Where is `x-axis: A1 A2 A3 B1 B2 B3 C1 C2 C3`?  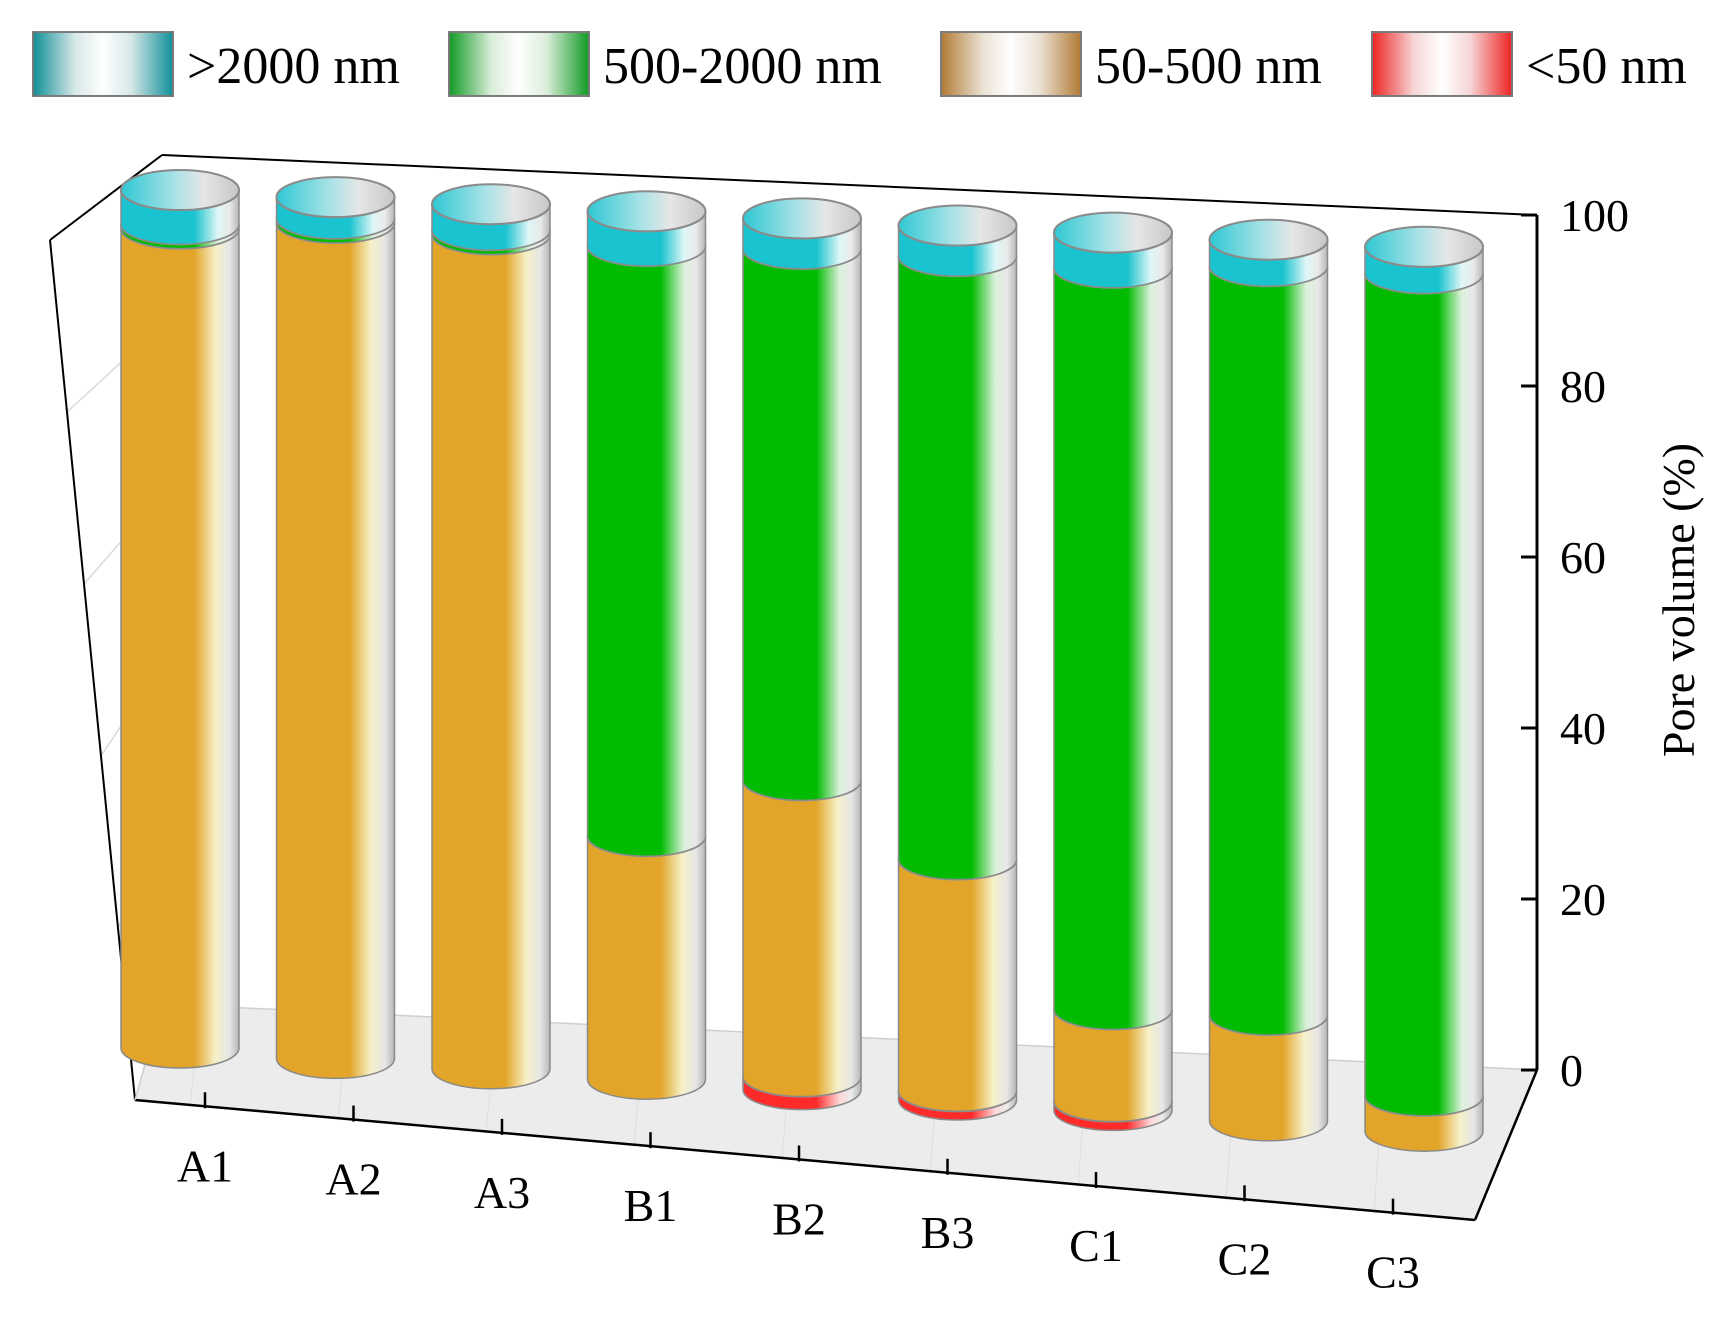
x-axis: A1 A2 A3 B1 B2 B3 C1 C2 C3 is located at coordinates (798, 1195).